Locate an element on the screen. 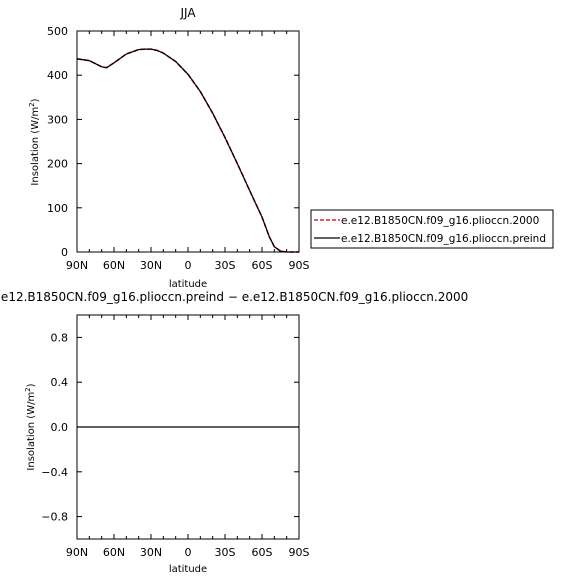 The height and width of the screenshot is (584, 582). top-plot-frame is located at coordinates (188, 141).